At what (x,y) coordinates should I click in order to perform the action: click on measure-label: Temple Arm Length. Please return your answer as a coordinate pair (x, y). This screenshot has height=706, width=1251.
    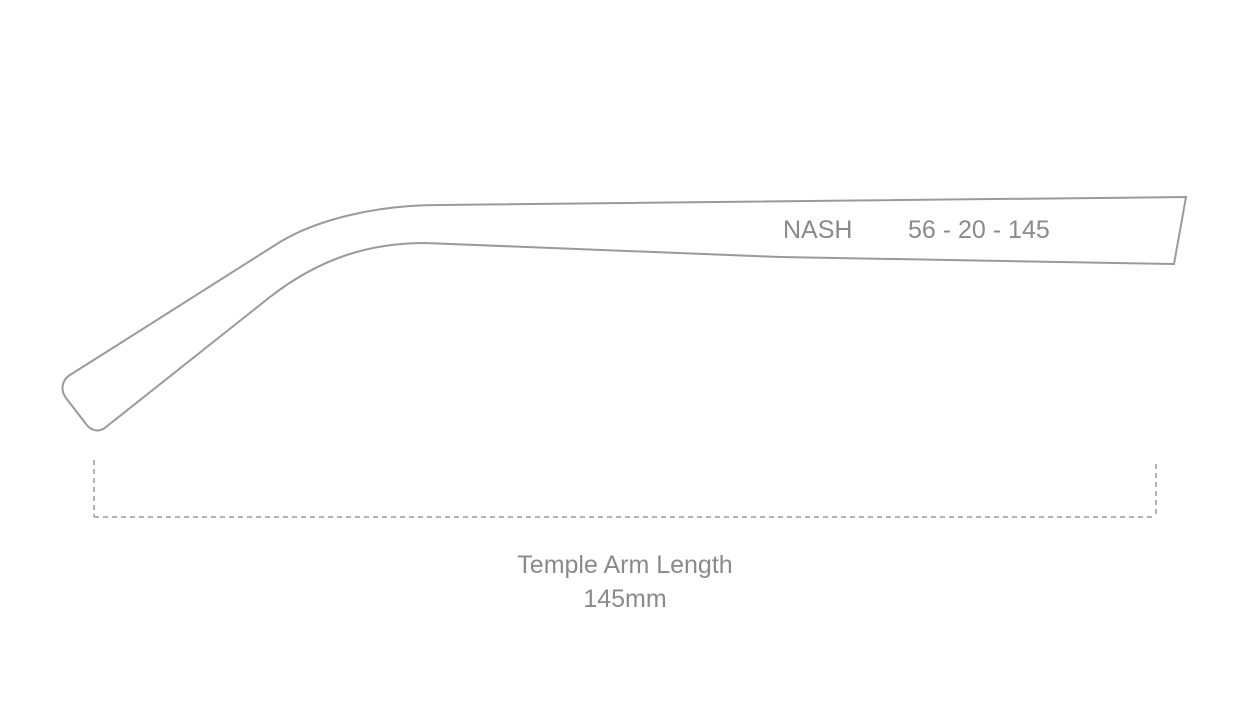
    Looking at the image, I should click on (624, 565).